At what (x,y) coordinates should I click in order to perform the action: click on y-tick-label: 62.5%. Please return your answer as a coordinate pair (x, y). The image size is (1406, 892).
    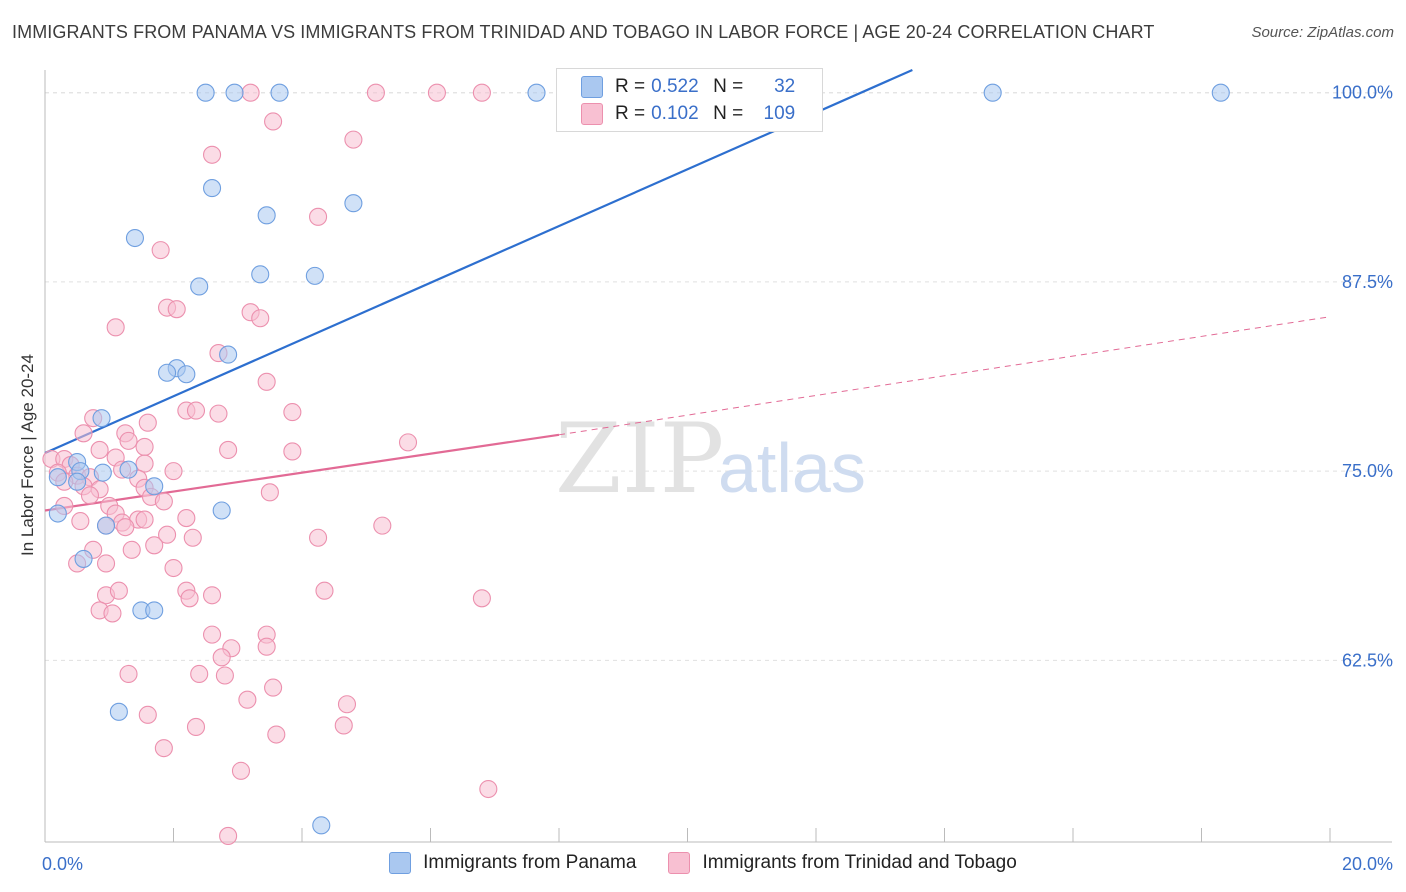
    Looking at the image, I should click on (1367, 660).